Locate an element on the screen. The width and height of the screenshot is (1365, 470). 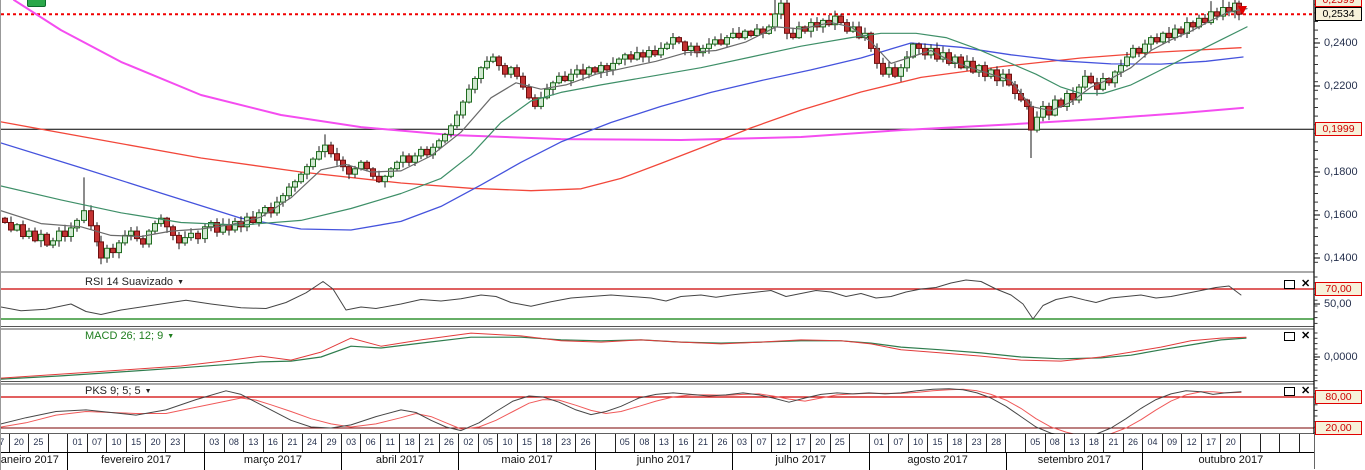
axis-tick-label: 50,00 is located at coordinates (1338, 304).